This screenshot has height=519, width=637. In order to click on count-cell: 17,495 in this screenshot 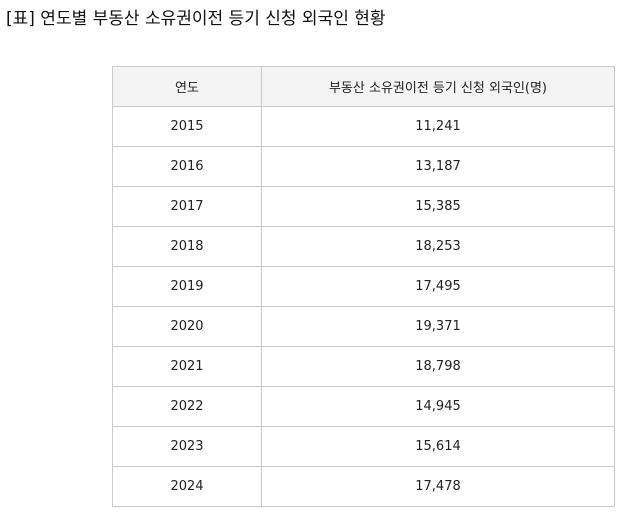, I will do `click(438, 286)`.